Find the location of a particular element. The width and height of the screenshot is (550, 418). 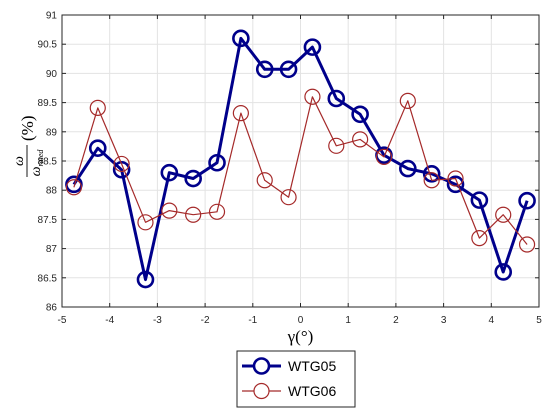

y-tick-label: 91 is located at coordinates (52, 16).